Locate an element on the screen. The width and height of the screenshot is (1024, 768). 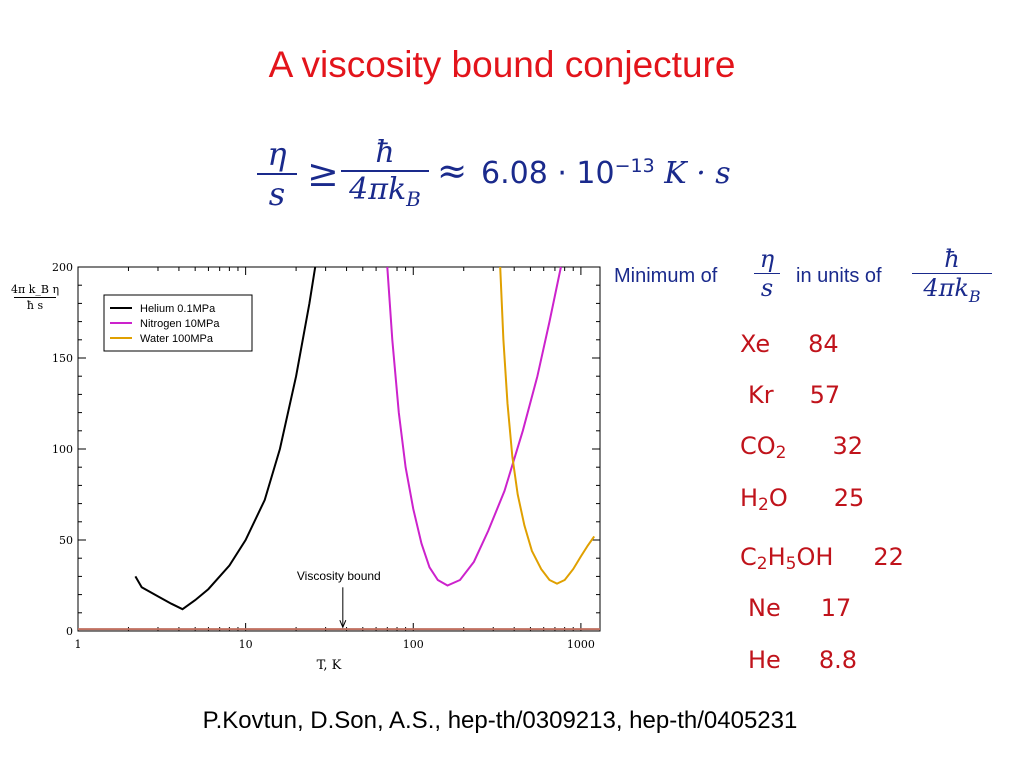
viscosity-bound-annotation: Viscosity bound is located at coordinates (339, 576).